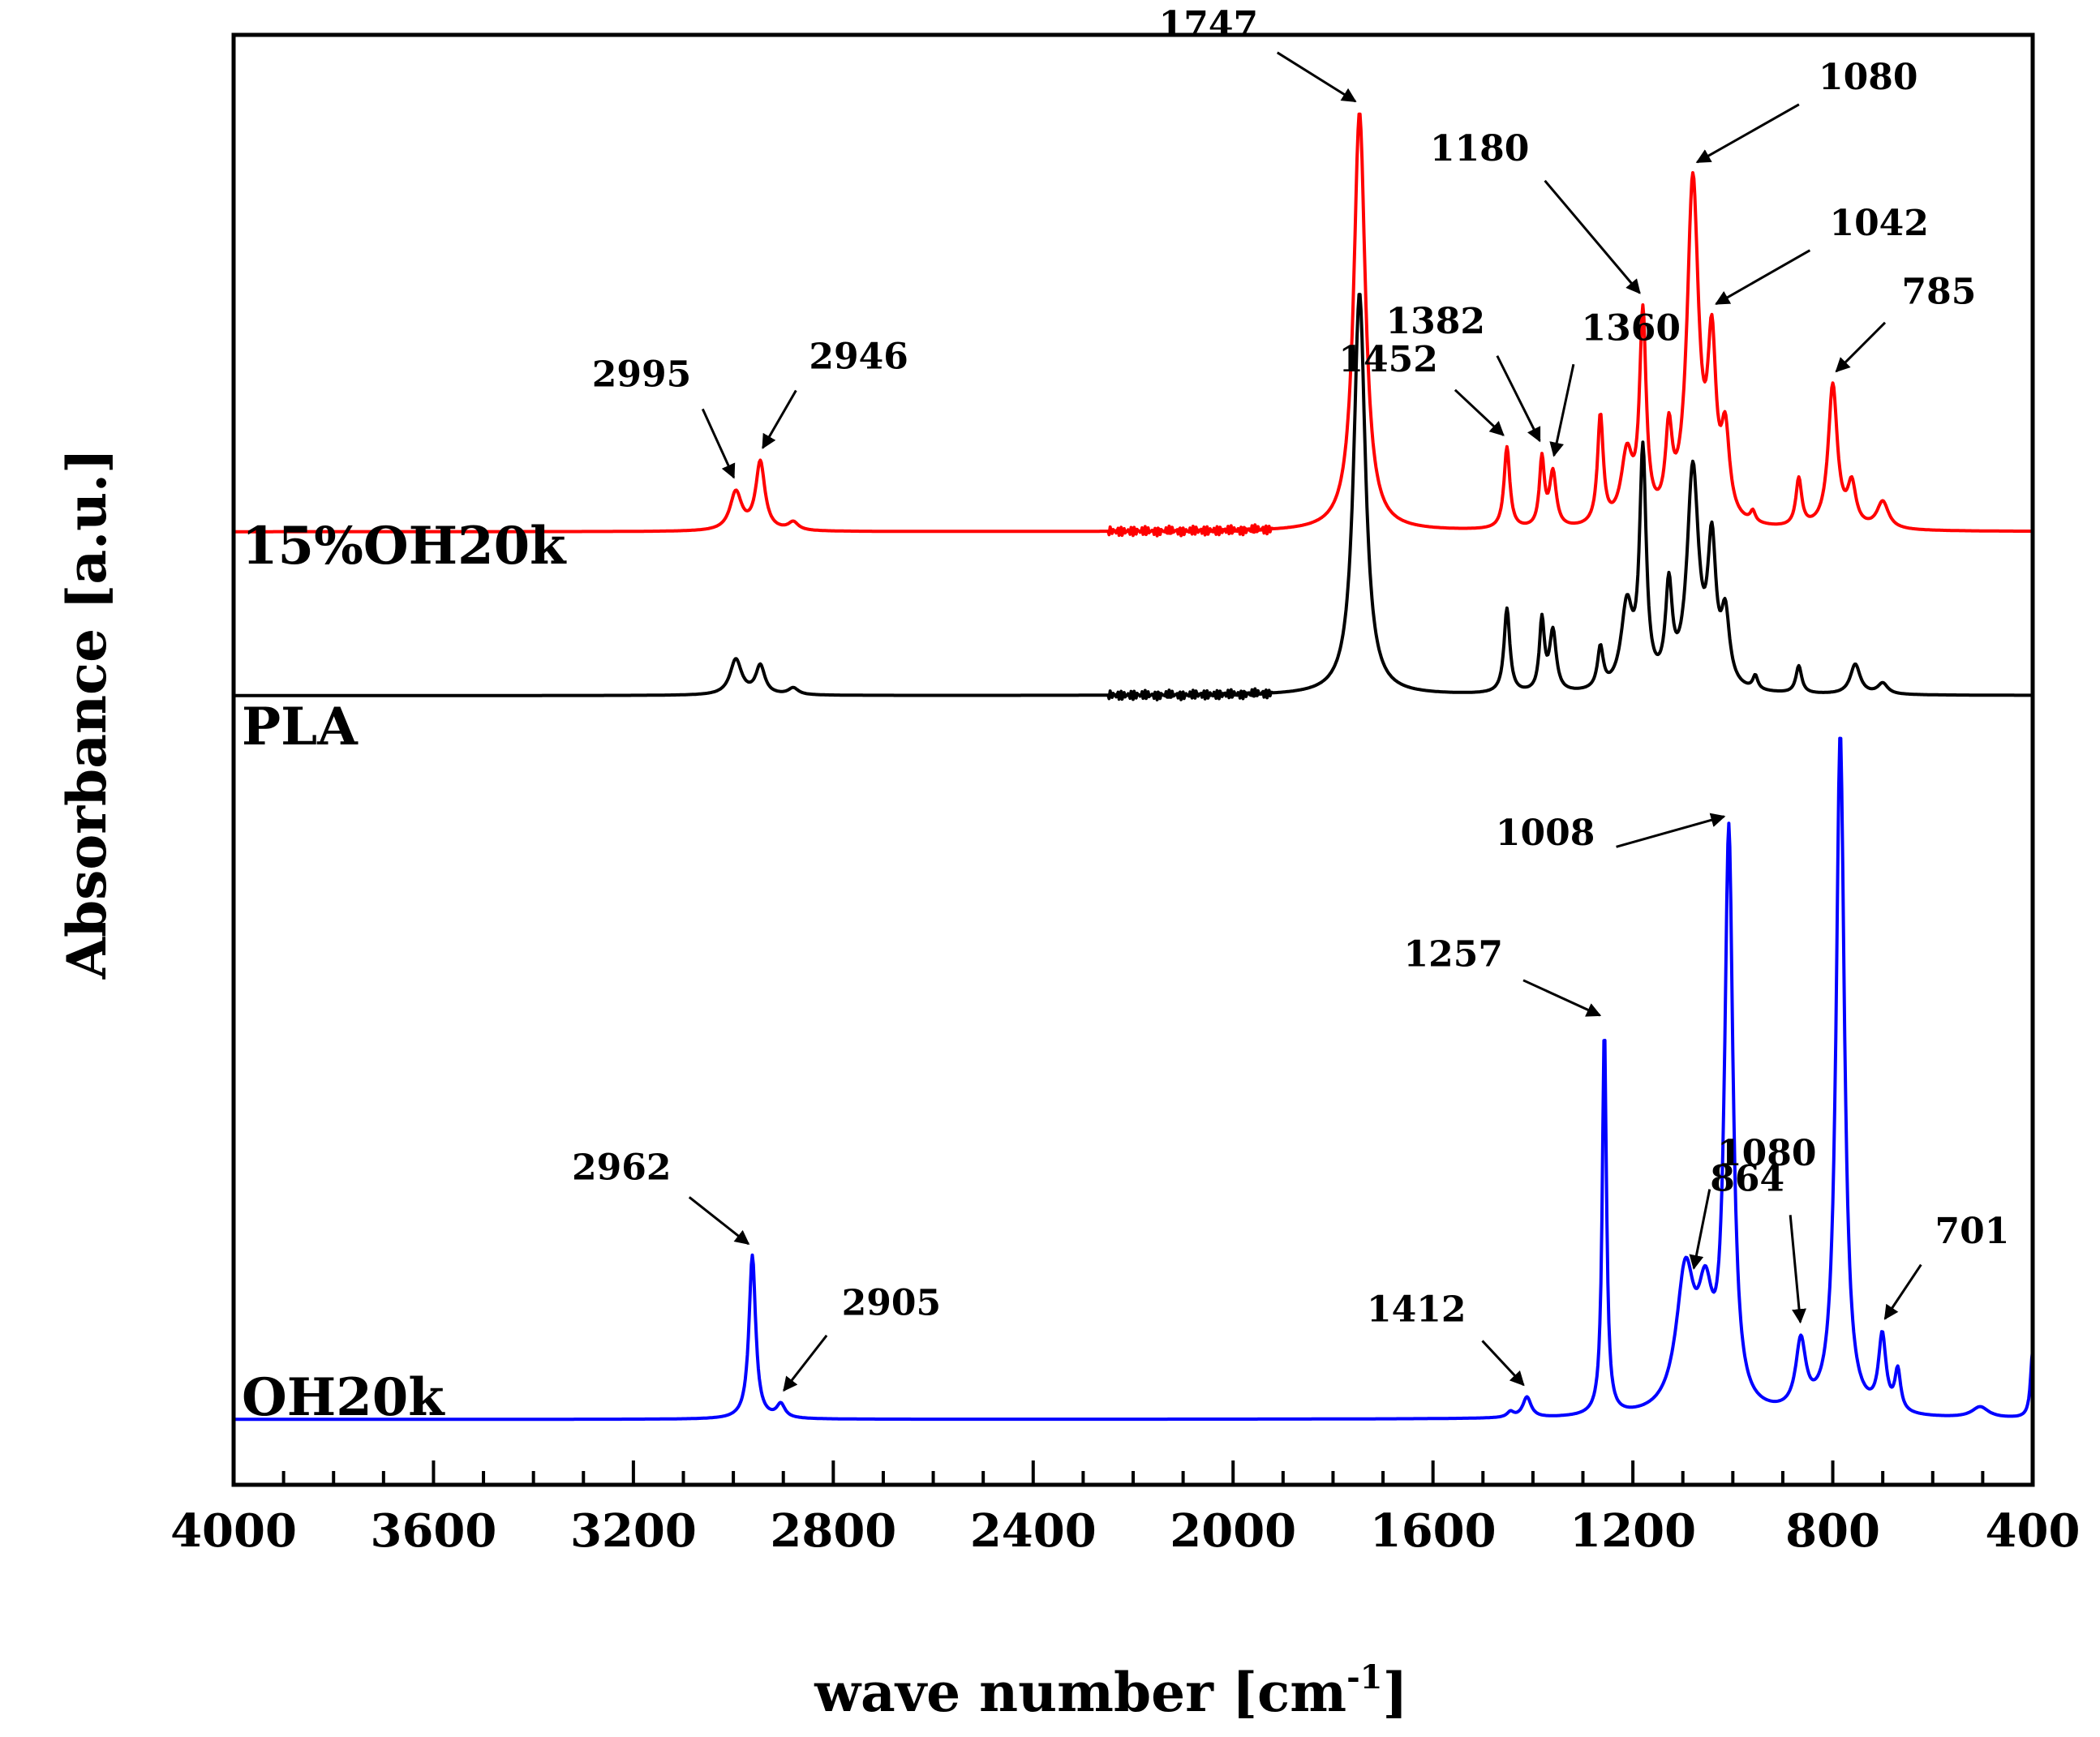 The height and width of the screenshot is (1737, 2100). I want to click on x-tick-label: 1200, so click(1633, 1531).